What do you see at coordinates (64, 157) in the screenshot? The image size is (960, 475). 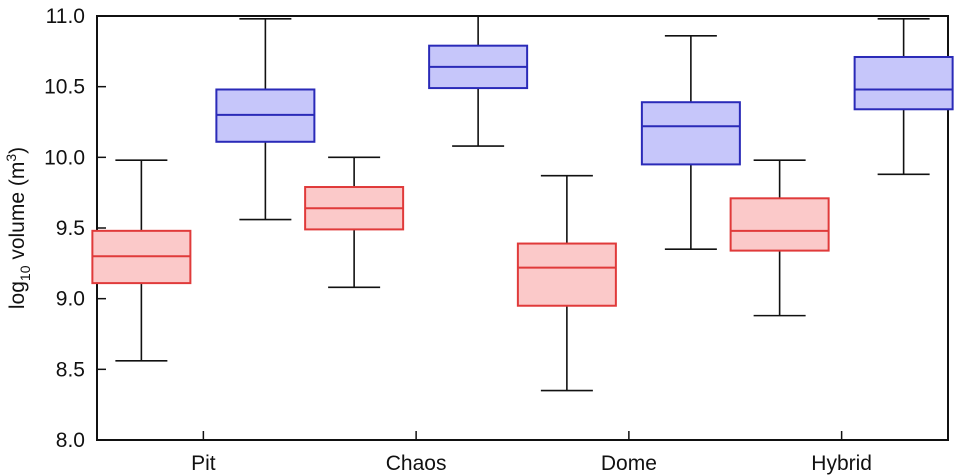 I see `y-tick-label: 10.0` at bounding box center [64, 157].